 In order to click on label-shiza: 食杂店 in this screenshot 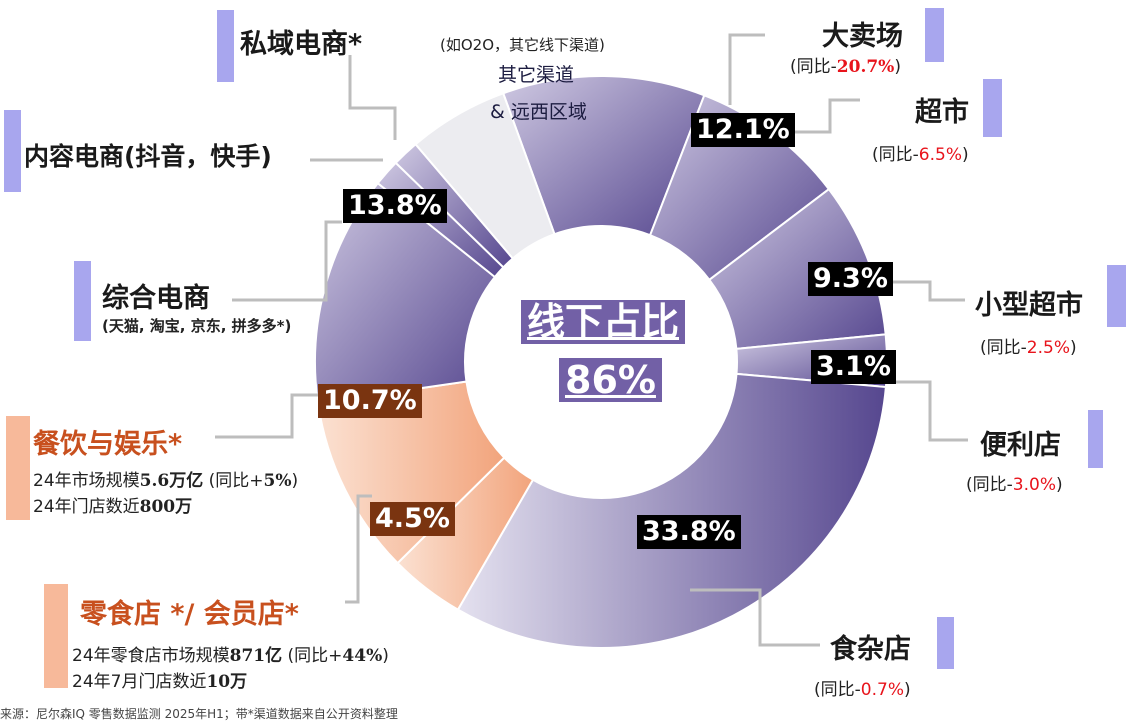, I will do `click(870, 649)`.